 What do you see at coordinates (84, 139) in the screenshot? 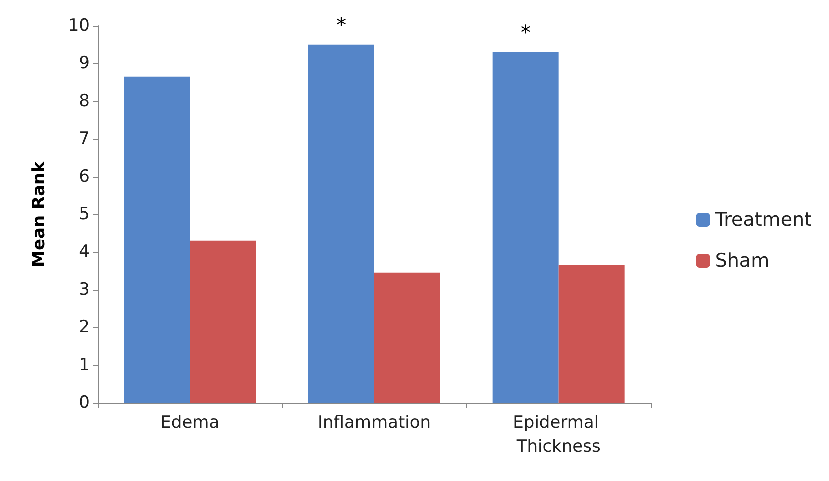
I see `y-tick-label: 7` at bounding box center [84, 139].